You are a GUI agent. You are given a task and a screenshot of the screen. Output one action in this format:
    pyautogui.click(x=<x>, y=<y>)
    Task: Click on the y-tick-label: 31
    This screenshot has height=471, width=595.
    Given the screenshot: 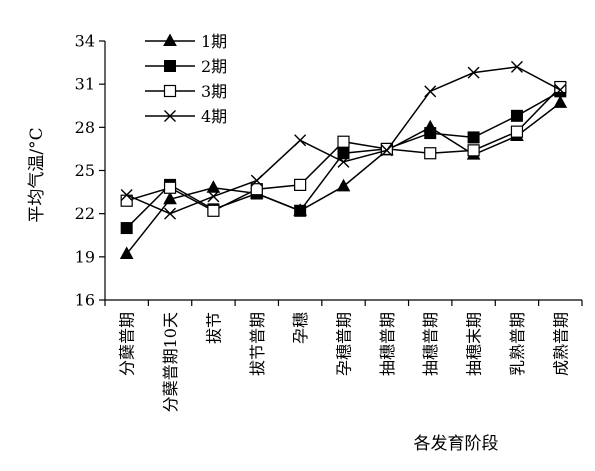 What is the action you would take?
    pyautogui.click(x=85, y=84)
    